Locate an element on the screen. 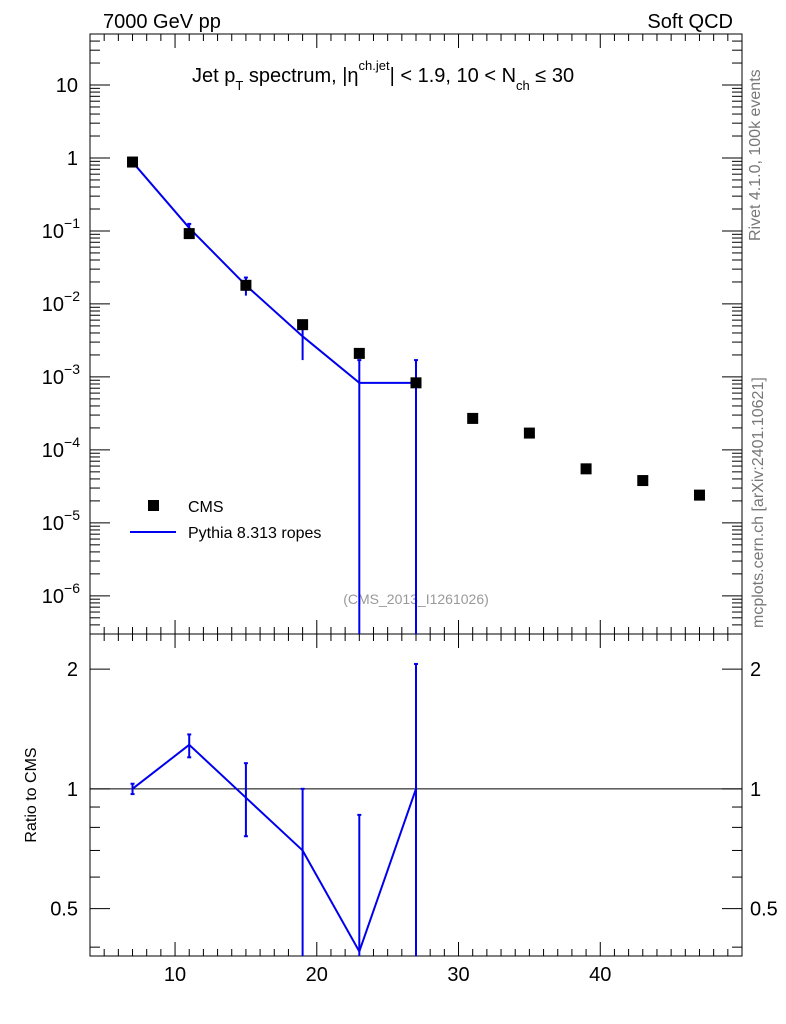 The width and height of the screenshot is (786, 1024). x-tick-label: 10 is located at coordinates (175, 975).